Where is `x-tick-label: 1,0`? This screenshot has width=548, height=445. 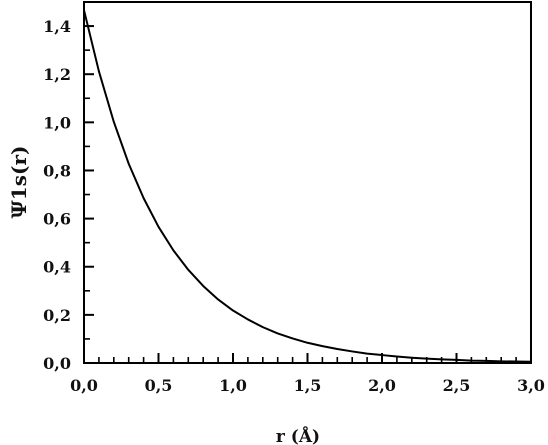
x-tick-label: 1,0 is located at coordinates (233, 385).